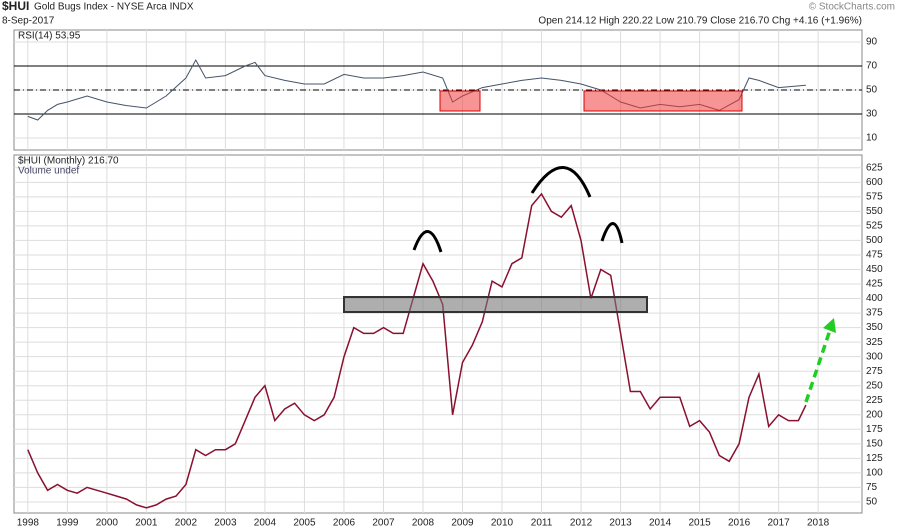 The image size is (897, 532). Describe the element at coordinates (67, 523) in the screenshot. I see `x-tick-label: 1999` at that location.